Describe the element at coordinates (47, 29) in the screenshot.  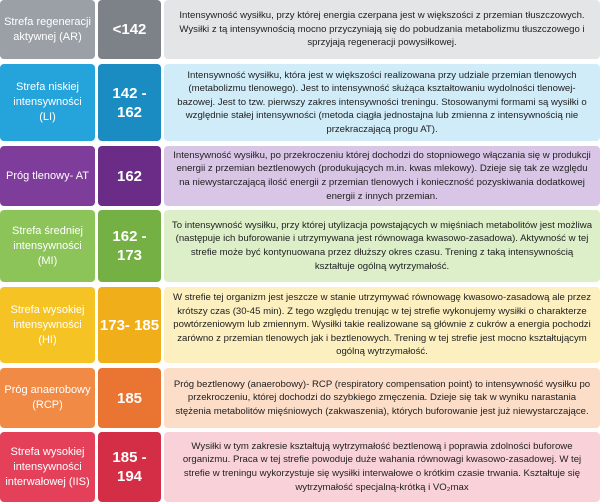
I see `zone-name-cell: Strefa regeneracji aktywnej (AR)` at that location.